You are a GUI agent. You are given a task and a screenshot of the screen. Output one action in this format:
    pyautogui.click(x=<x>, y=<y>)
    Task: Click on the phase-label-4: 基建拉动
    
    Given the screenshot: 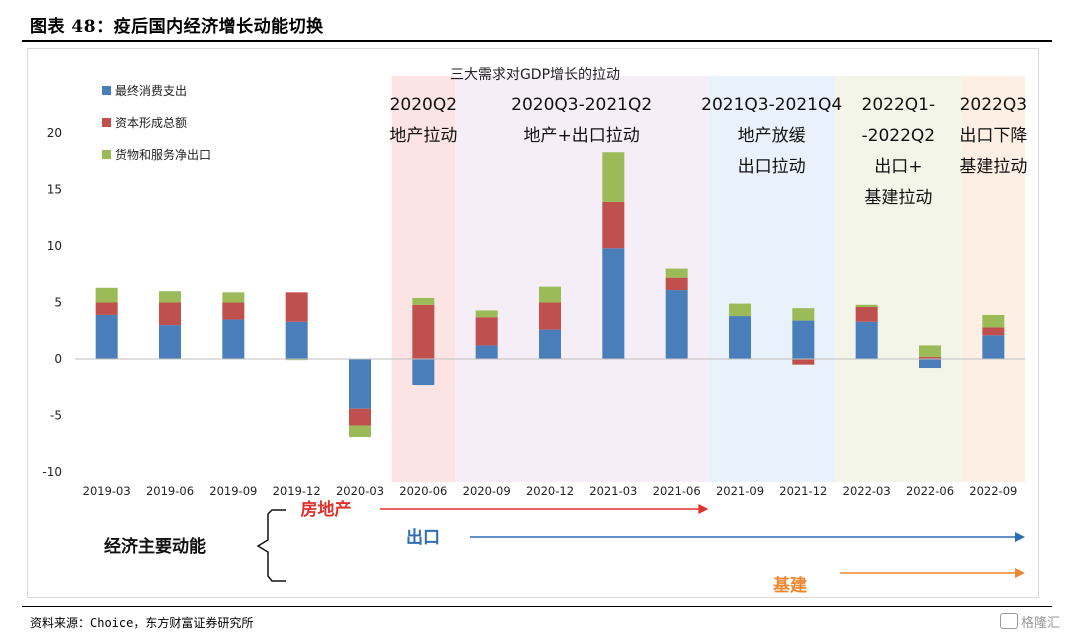 What is the action you would take?
    pyautogui.click(x=898, y=198)
    